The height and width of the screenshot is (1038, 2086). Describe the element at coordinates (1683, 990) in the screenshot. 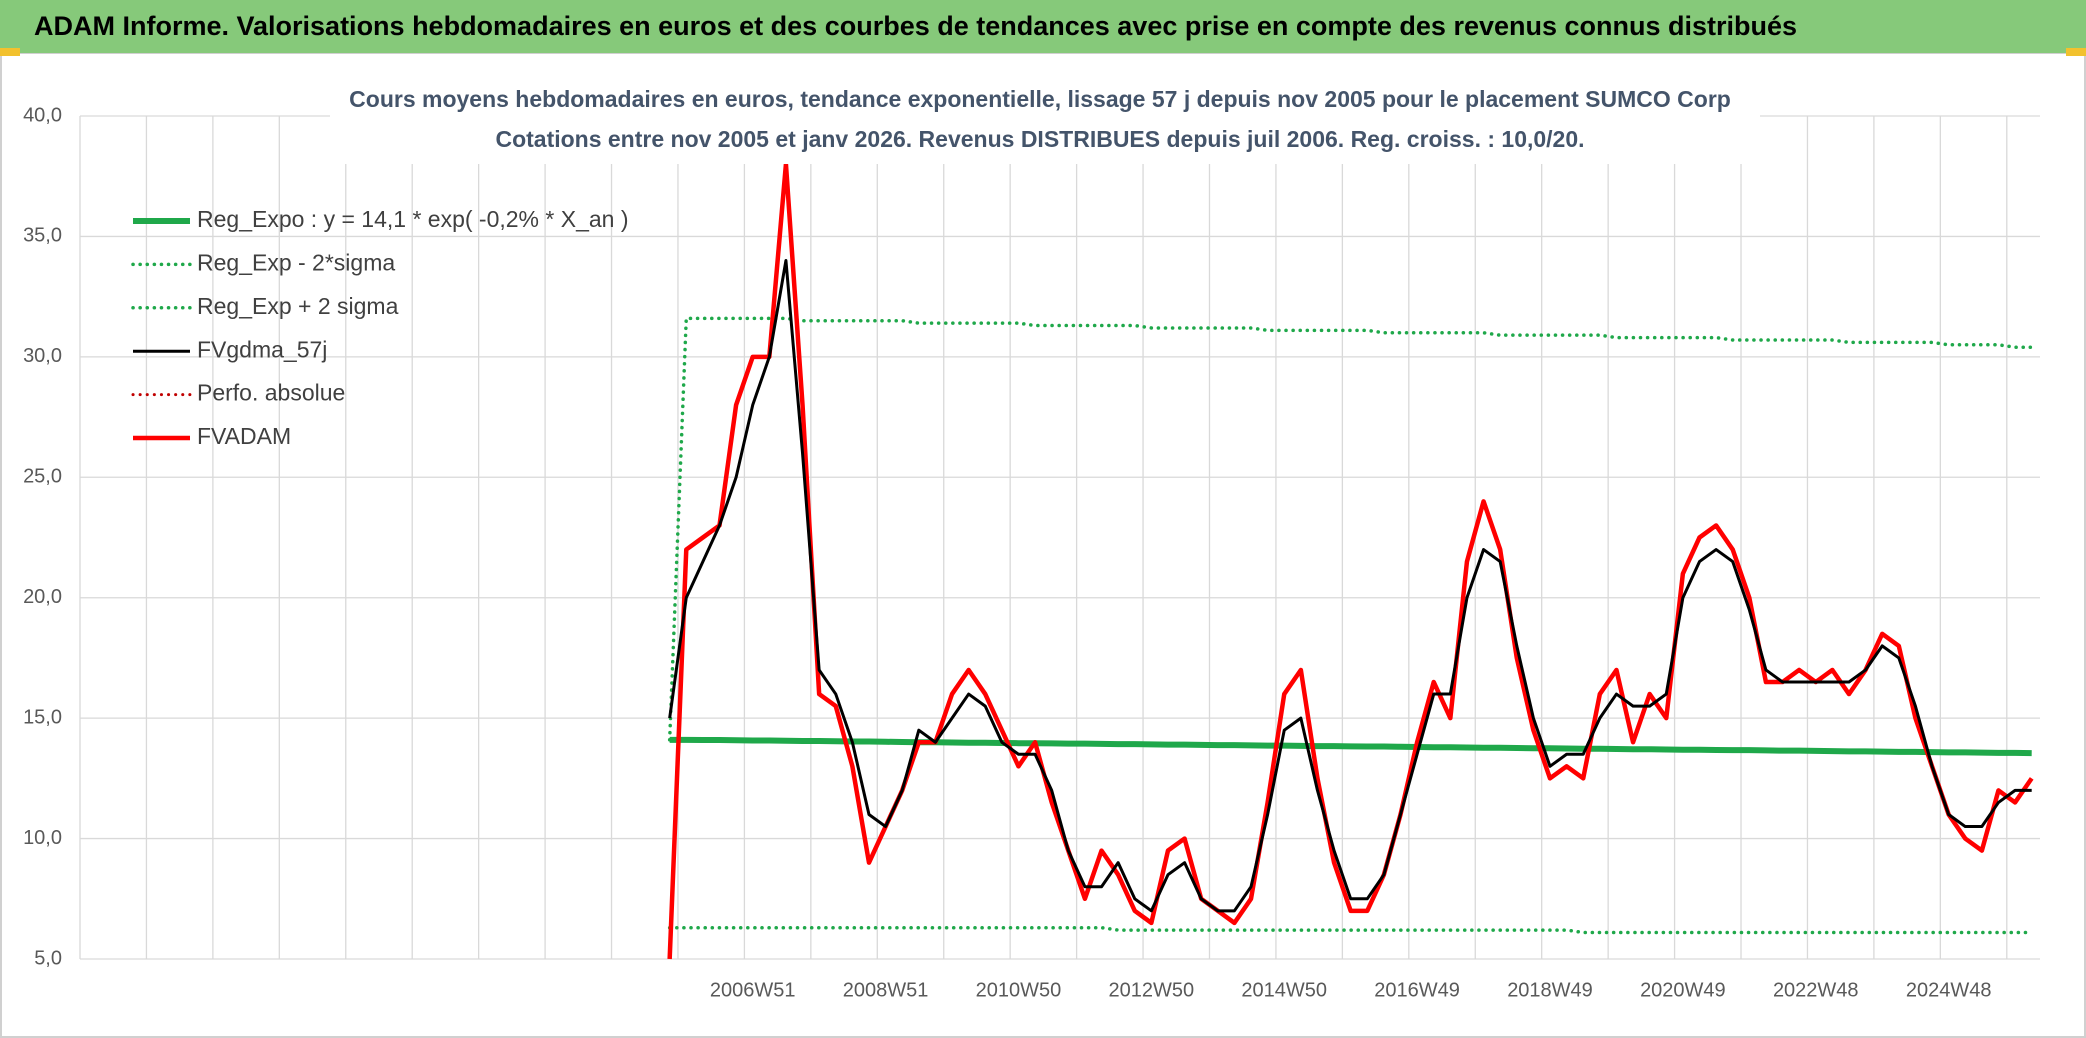

I see `x-tick-label: 2020W49` at that location.